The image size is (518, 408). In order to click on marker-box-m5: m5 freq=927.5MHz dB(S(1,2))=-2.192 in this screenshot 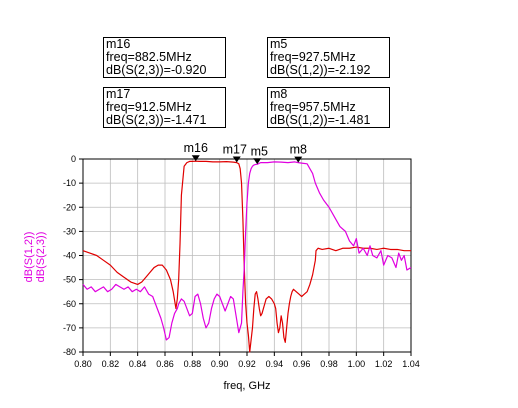, I will do `click(328, 57)`.